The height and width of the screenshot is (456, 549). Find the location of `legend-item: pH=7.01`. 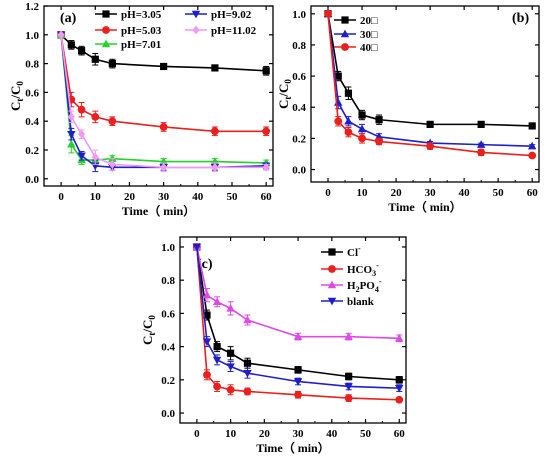

legend-item: pH=7.01 is located at coordinates (128, 45).